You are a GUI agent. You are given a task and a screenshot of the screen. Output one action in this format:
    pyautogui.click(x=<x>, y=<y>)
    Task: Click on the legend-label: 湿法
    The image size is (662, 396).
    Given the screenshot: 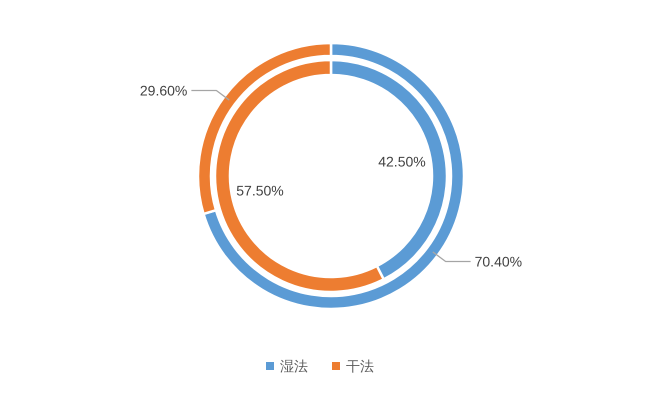 What is the action you would take?
    pyautogui.click(x=294, y=366)
    